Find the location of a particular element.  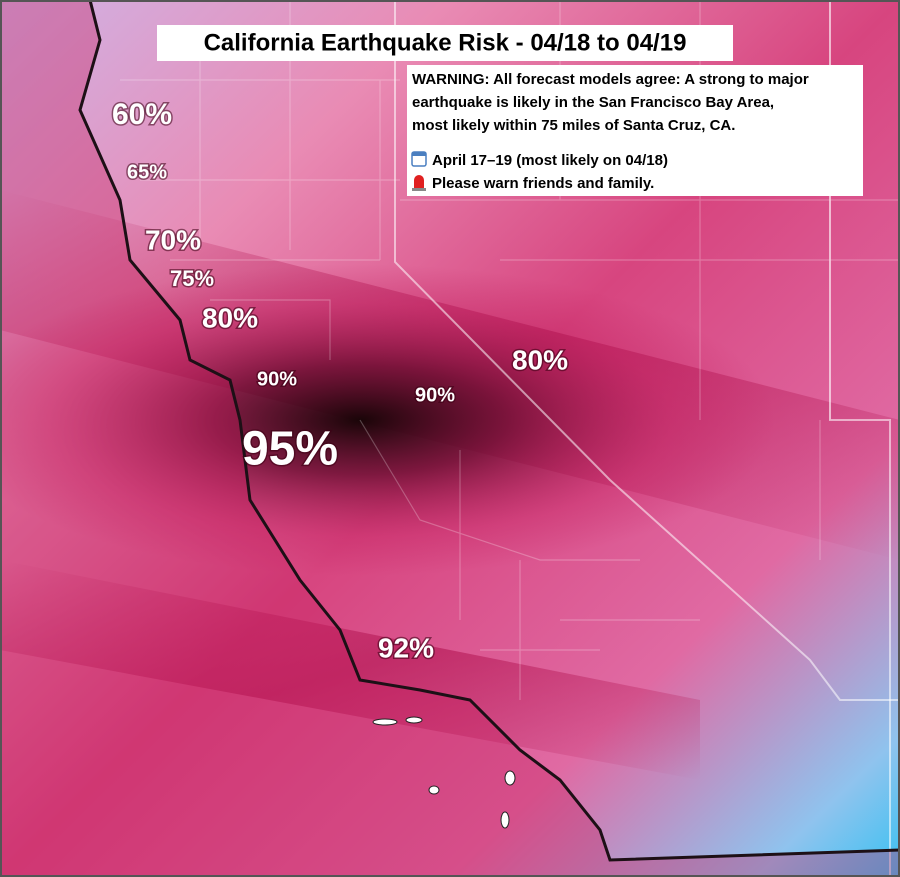

warning-box is located at coordinates (635, 130).